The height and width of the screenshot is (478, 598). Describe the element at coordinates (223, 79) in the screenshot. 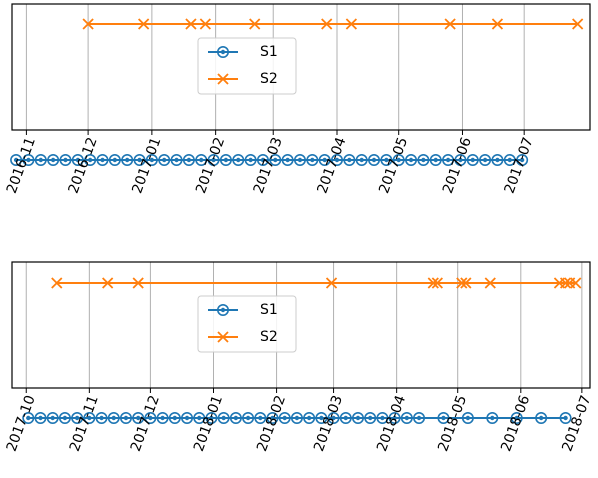

I see `legend-s2-point` at that location.